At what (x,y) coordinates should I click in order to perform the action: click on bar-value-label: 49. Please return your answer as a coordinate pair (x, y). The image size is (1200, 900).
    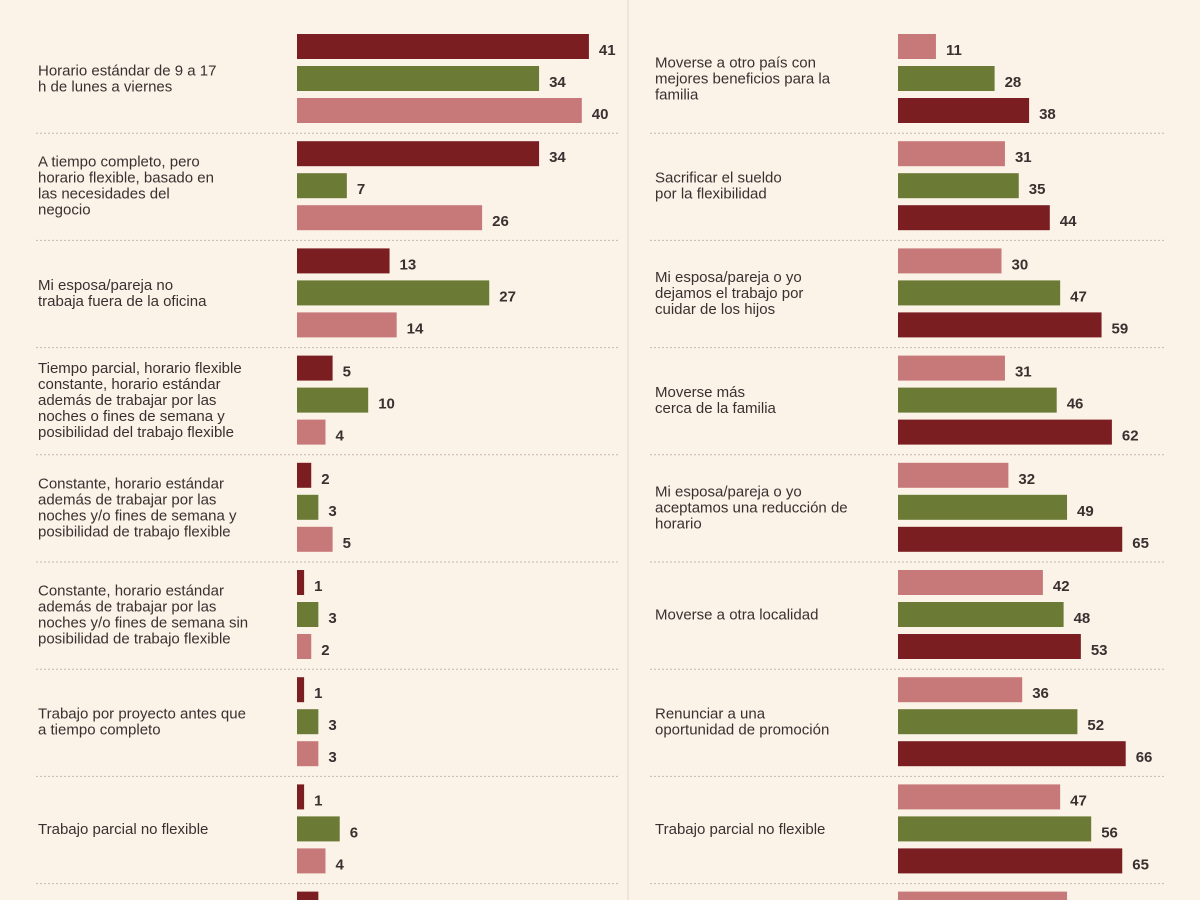
    Looking at the image, I should click on (1085, 511).